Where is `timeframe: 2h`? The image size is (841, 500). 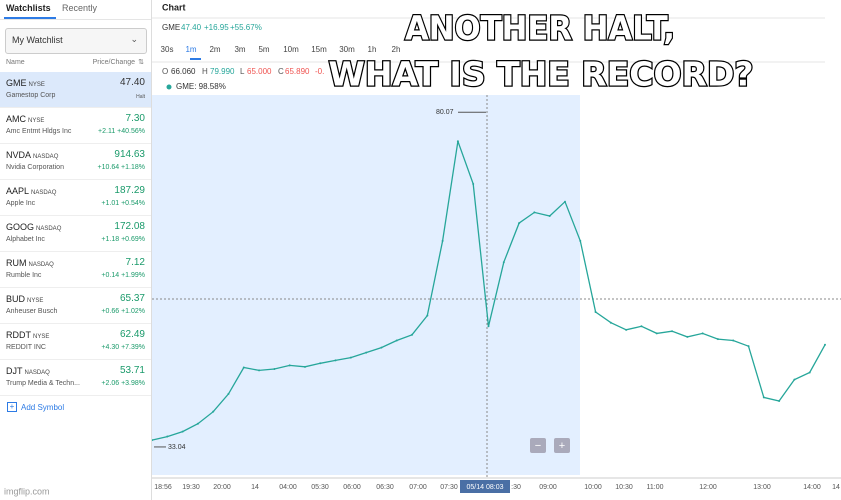
timeframe: 2h is located at coordinates (396, 49).